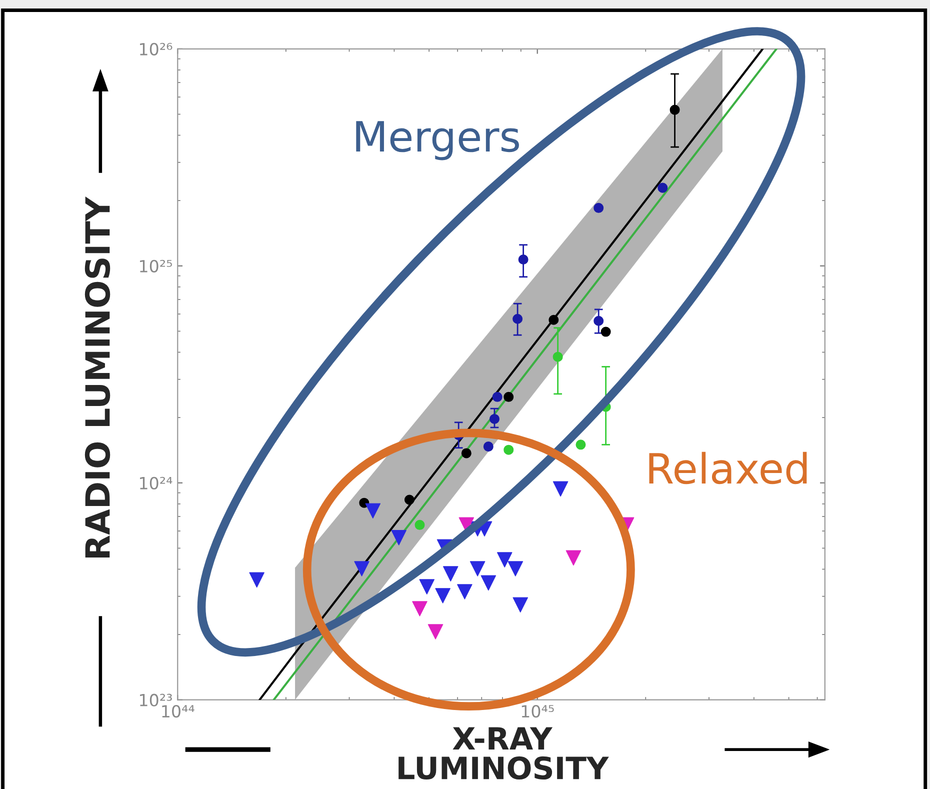  I want to click on annotation: Relaxed, so click(728, 468).